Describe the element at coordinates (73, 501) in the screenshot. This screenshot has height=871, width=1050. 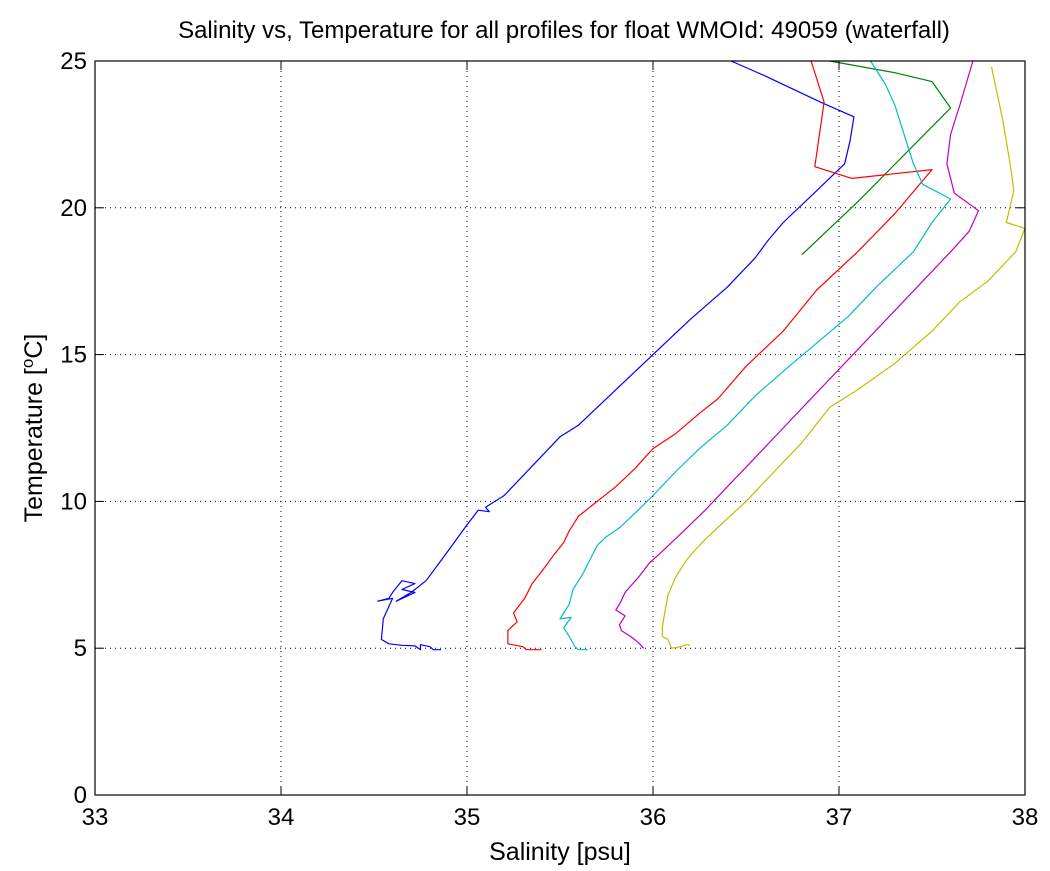
I see `y-tick-label: 10` at that location.